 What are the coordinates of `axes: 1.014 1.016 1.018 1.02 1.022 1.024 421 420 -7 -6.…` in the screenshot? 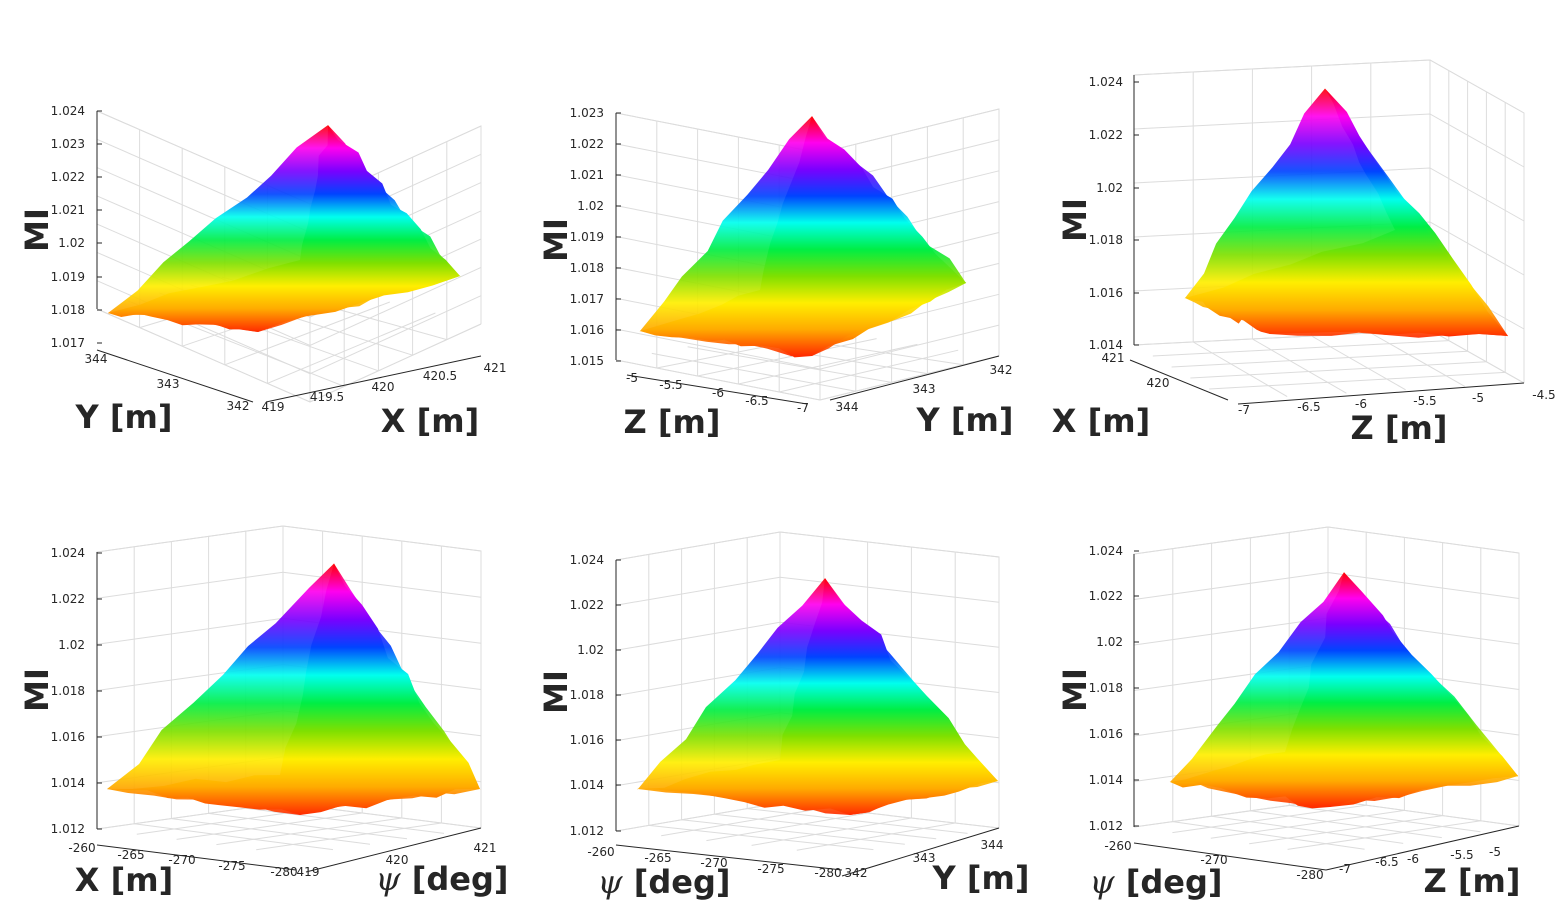 It's located at (1322, 246).